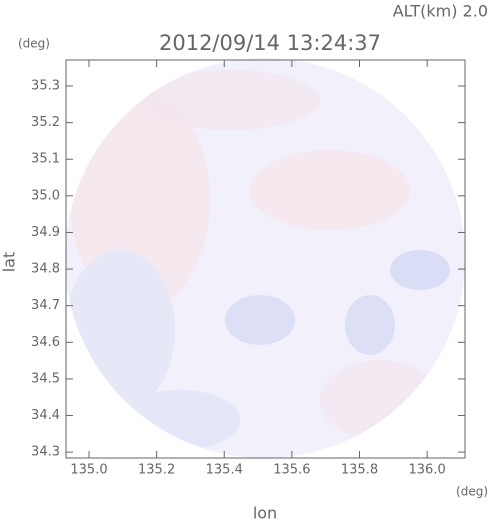 This screenshot has width=491, height=525. I want to click on x-tick-label: 135.4, so click(224, 470).